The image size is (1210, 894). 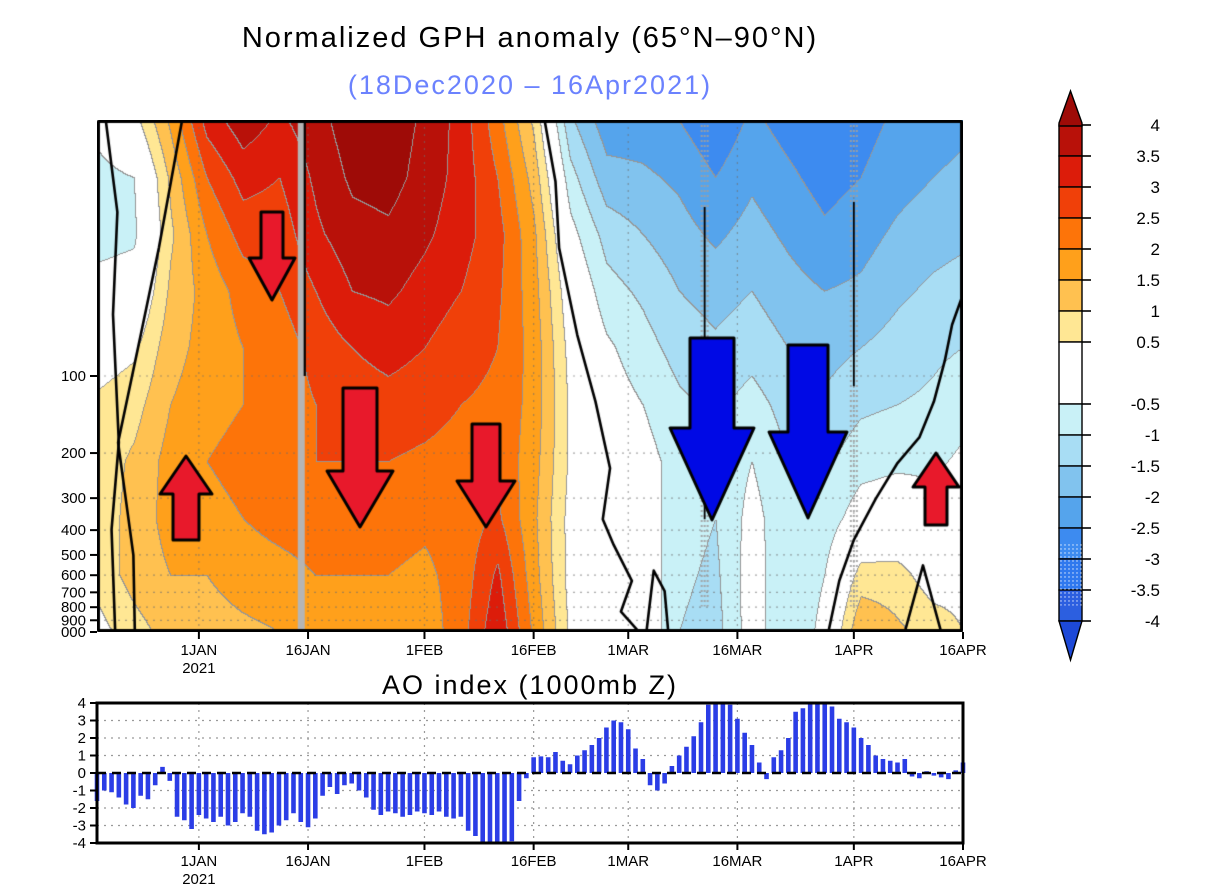 I want to click on svg-text: 600, so click(x=73, y=575).